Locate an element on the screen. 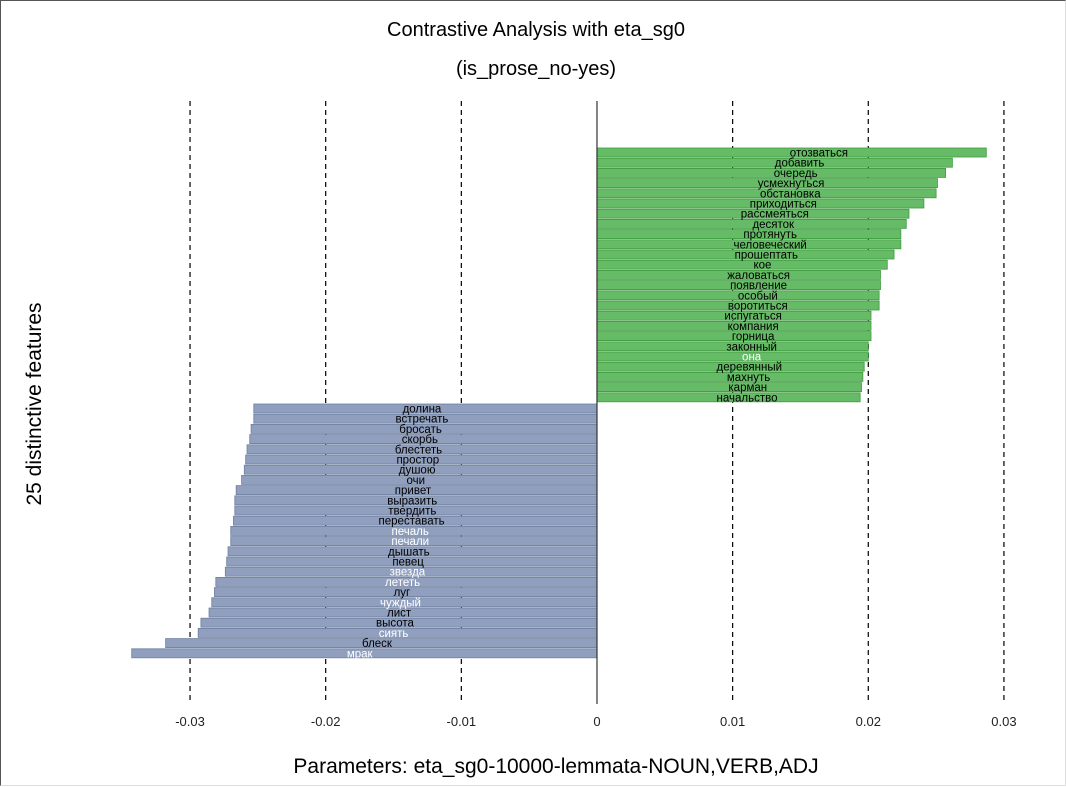  negative-bar-label: очи is located at coordinates (415, 481).